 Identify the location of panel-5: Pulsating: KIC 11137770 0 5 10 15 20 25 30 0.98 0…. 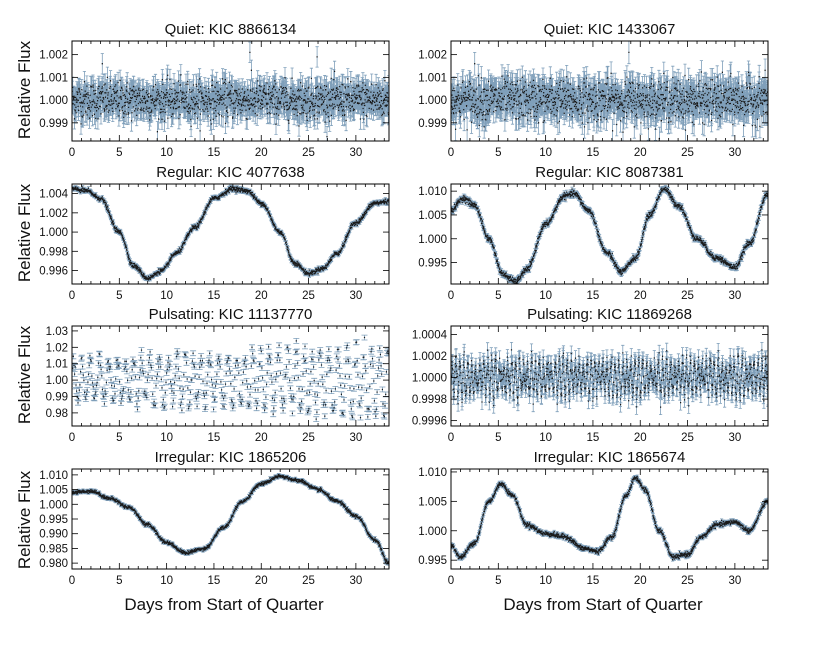
(218, 375).